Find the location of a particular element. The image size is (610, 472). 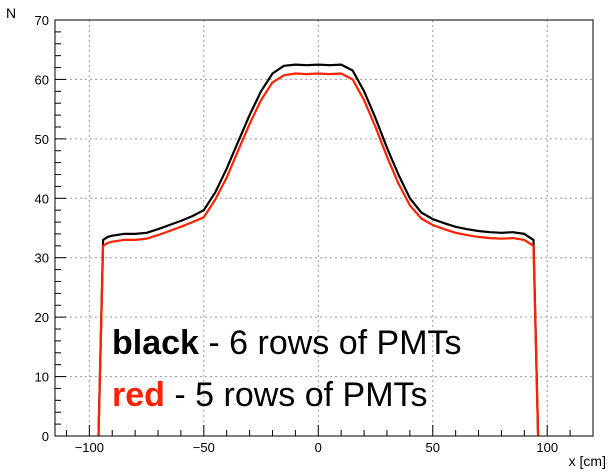

legend-key-red: red is located at coordinates (138, 395).